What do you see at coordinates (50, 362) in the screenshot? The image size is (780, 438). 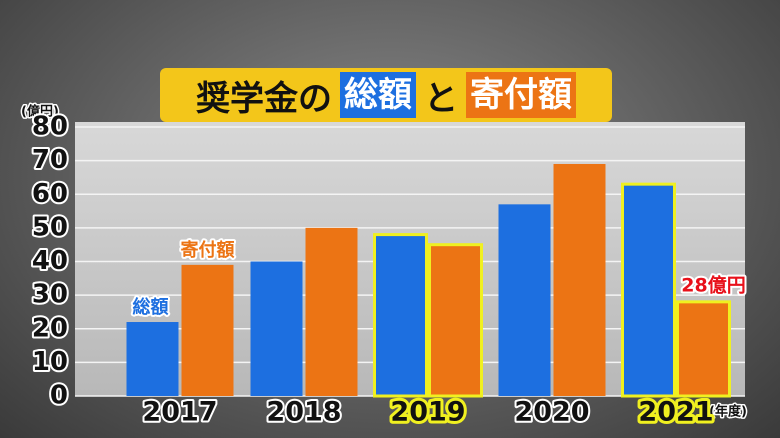 I see `y-tick-label: 10` at bounding box center [50, 362].